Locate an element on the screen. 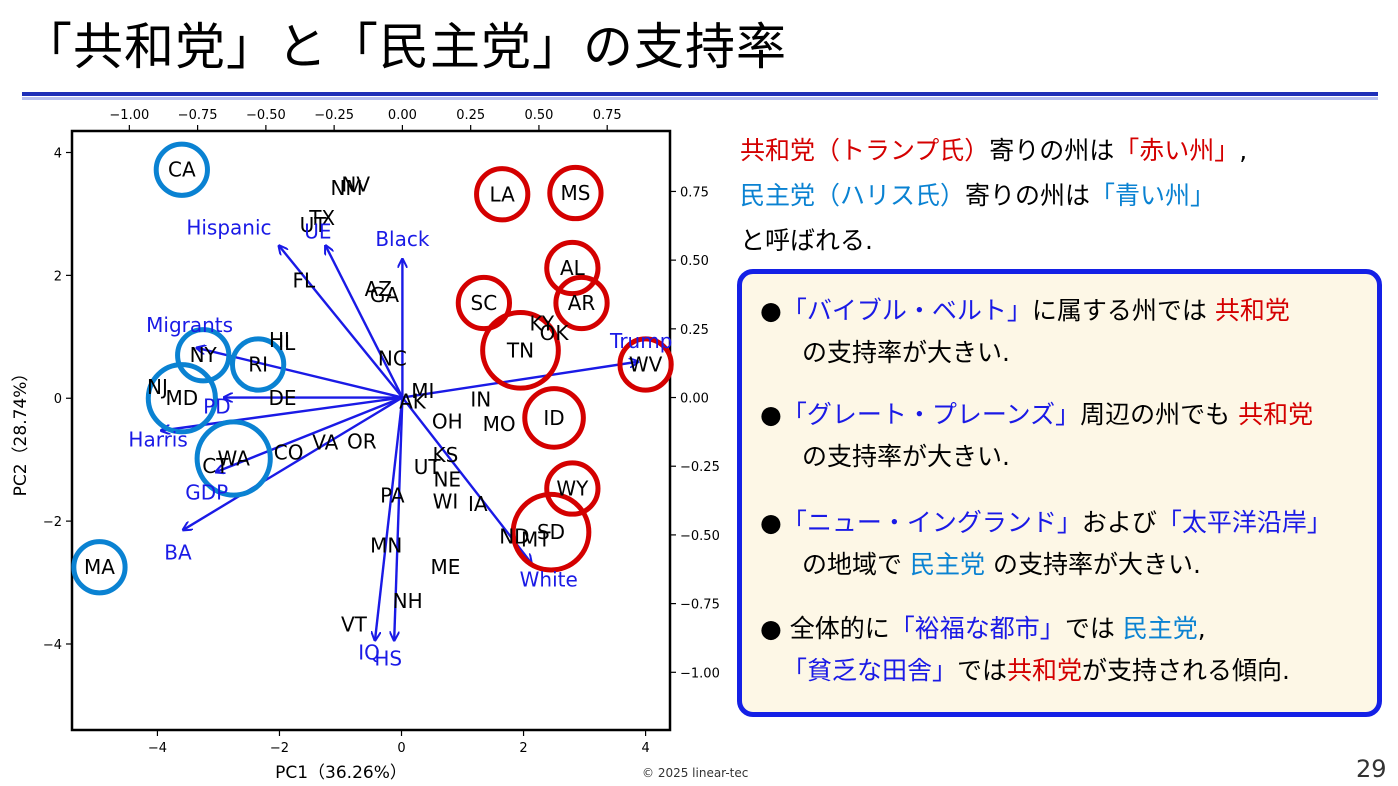 This screenshot has height=786, width=1398. y-axis-label: PC2（28.74%） is located at coordinates (21, 431).